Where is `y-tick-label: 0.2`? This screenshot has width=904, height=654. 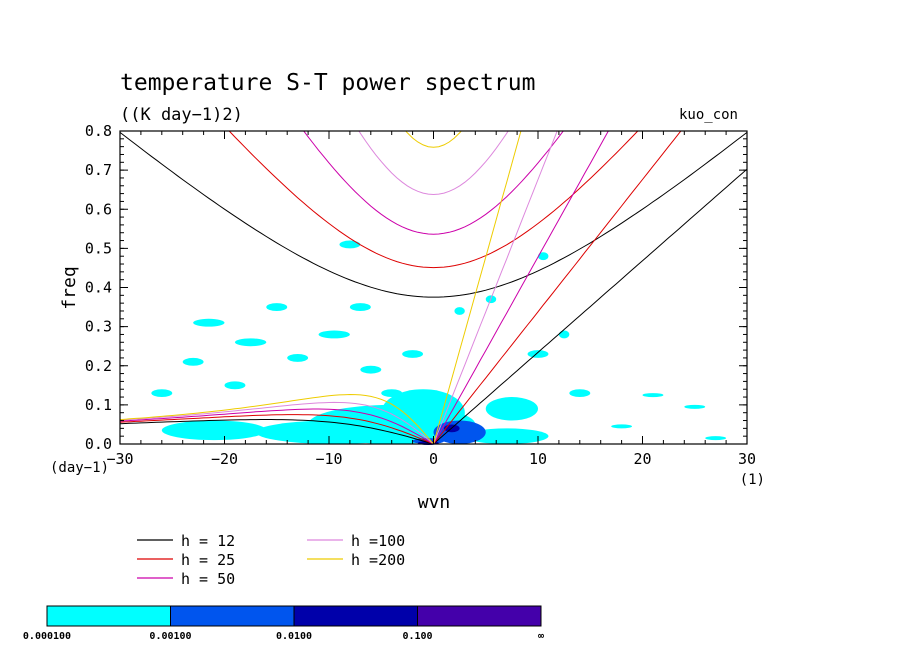 y-tick-label: 0.2 is located at coordinates (98, 366).